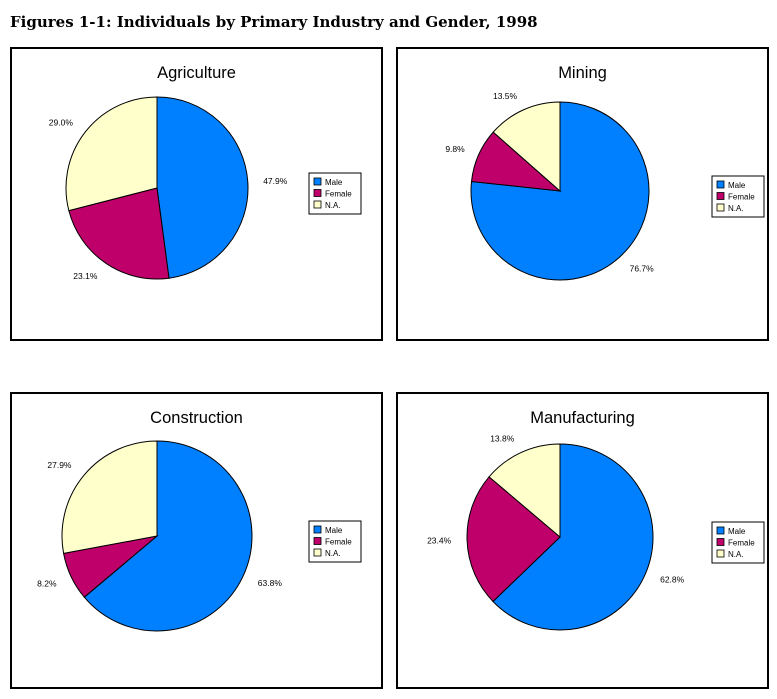  I want to click on data-label-male: 62.8%, so click(672, 580).